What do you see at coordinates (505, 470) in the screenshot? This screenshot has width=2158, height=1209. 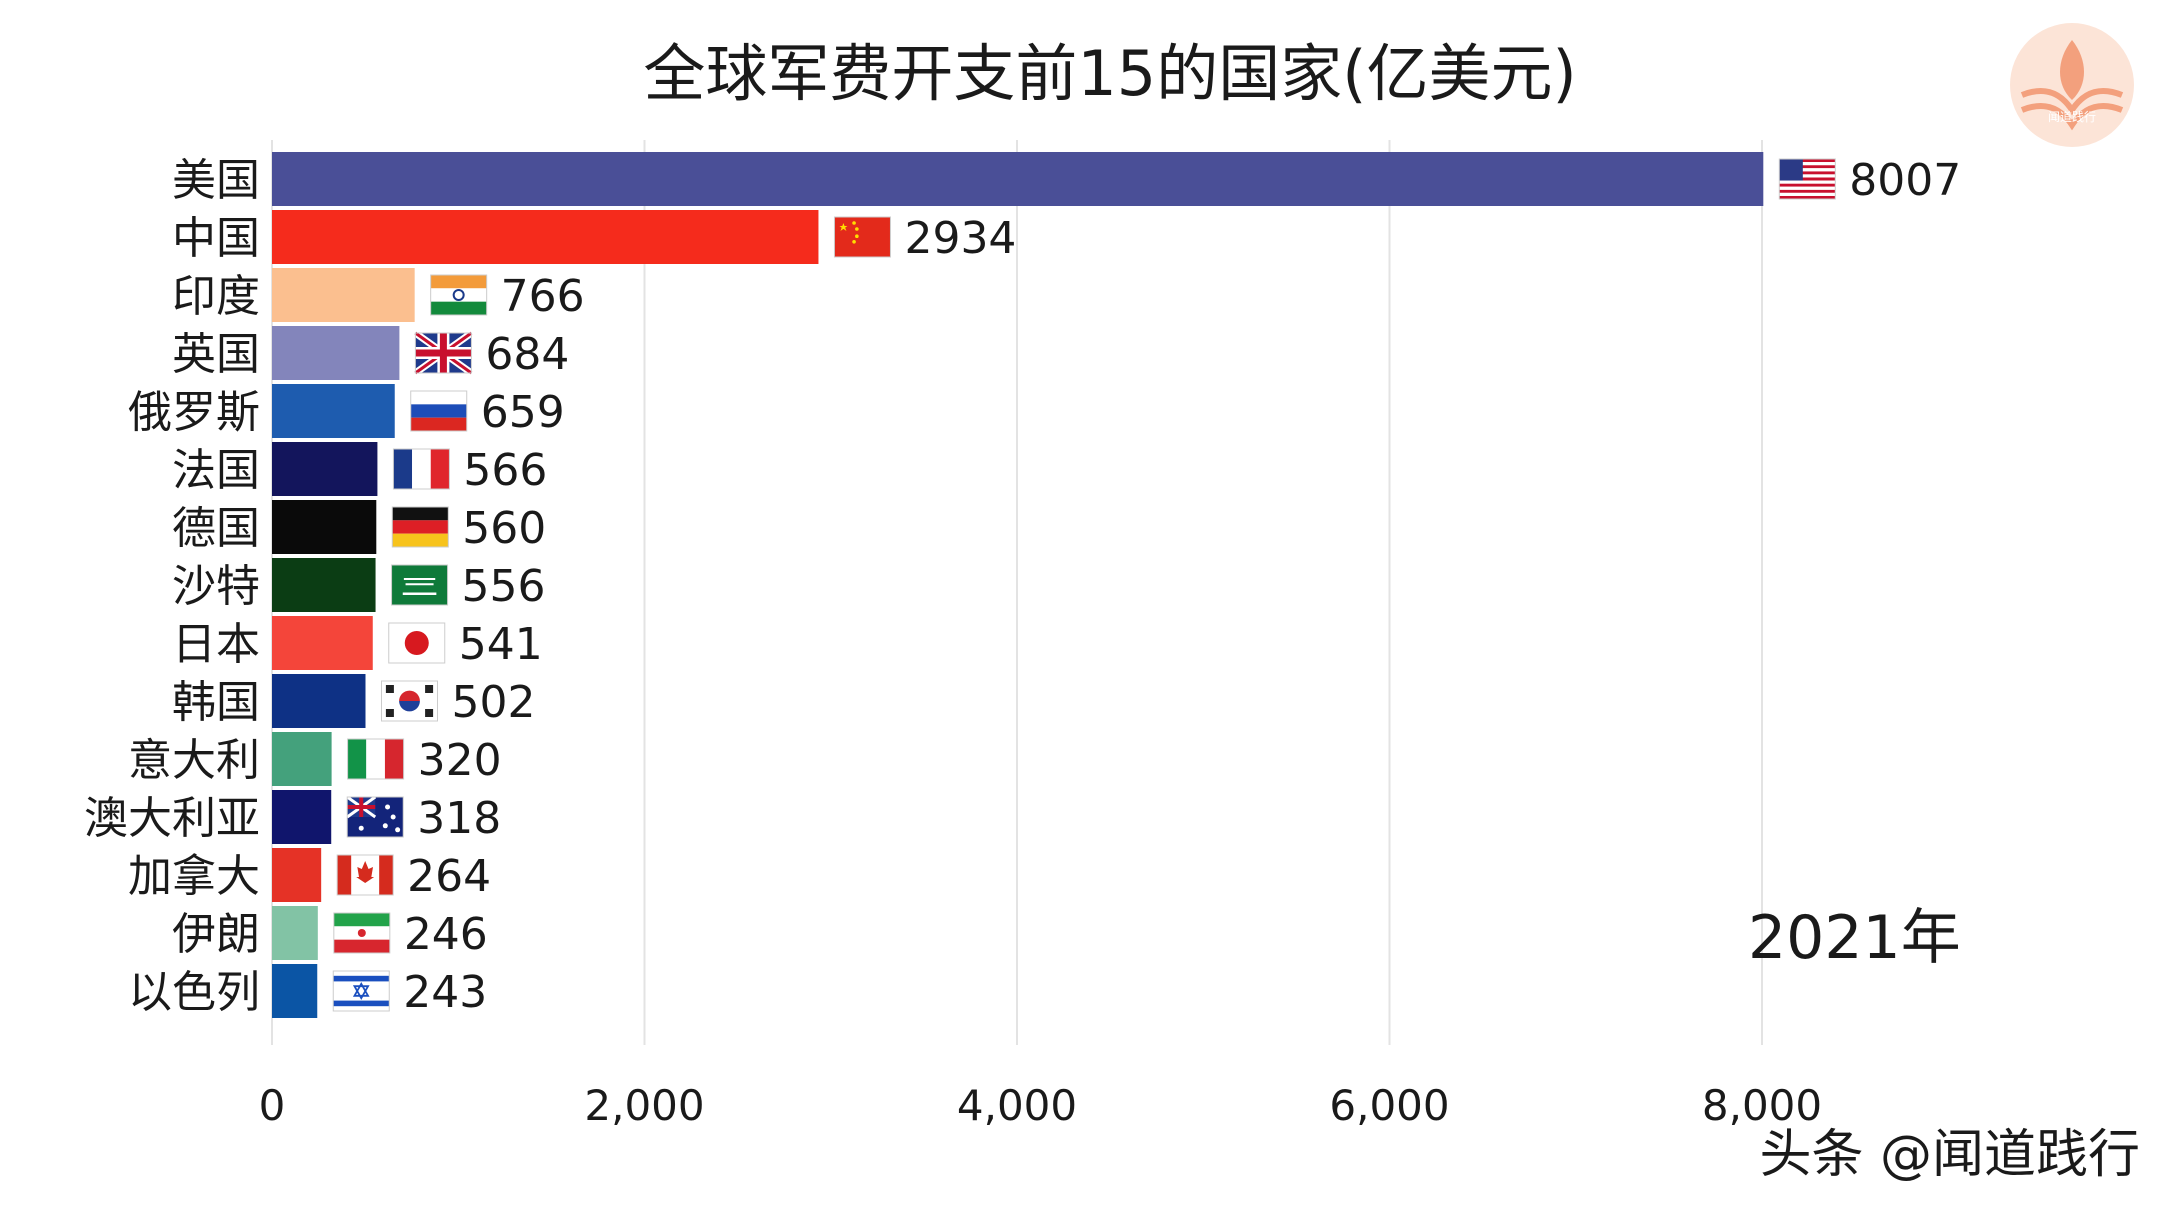 I see `value-label: 566` at bounding box center [505, 470].